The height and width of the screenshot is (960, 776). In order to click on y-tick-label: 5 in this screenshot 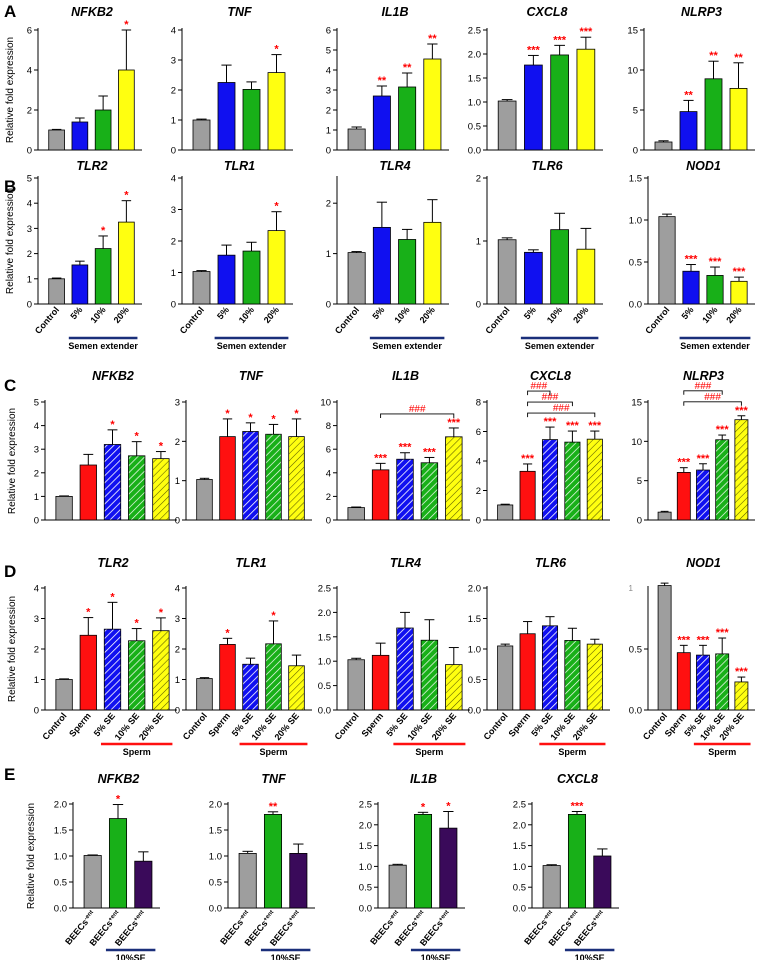, I will do `click(639, 481)`.